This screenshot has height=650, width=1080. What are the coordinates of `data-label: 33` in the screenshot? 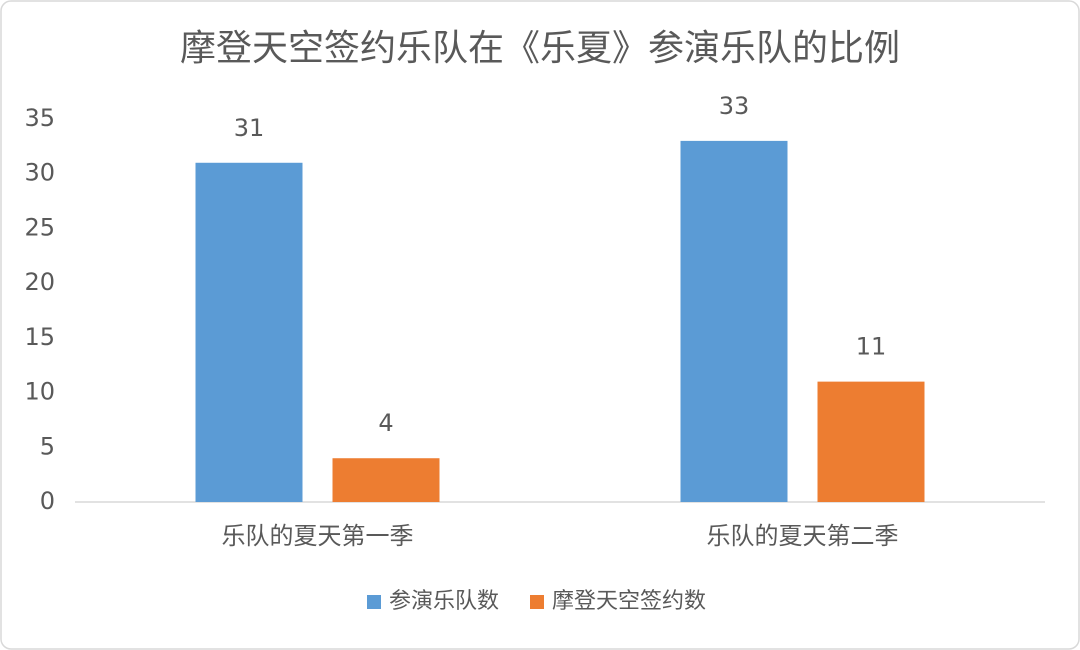 It's located at (734, 106).